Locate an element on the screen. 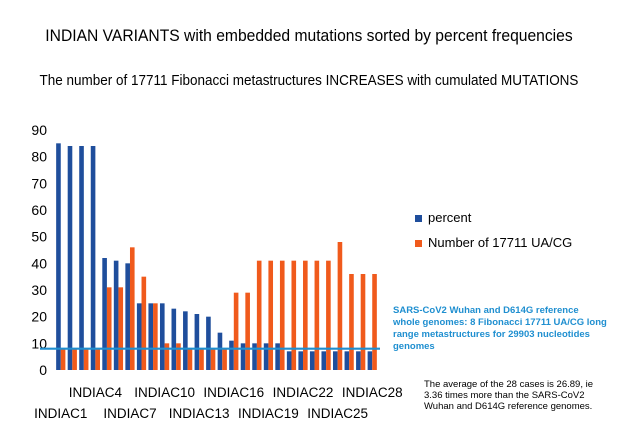 The height and width of the screenshot is (439, 618). x-tick-label: INDIAC13 is located at coordinates (199, 413).